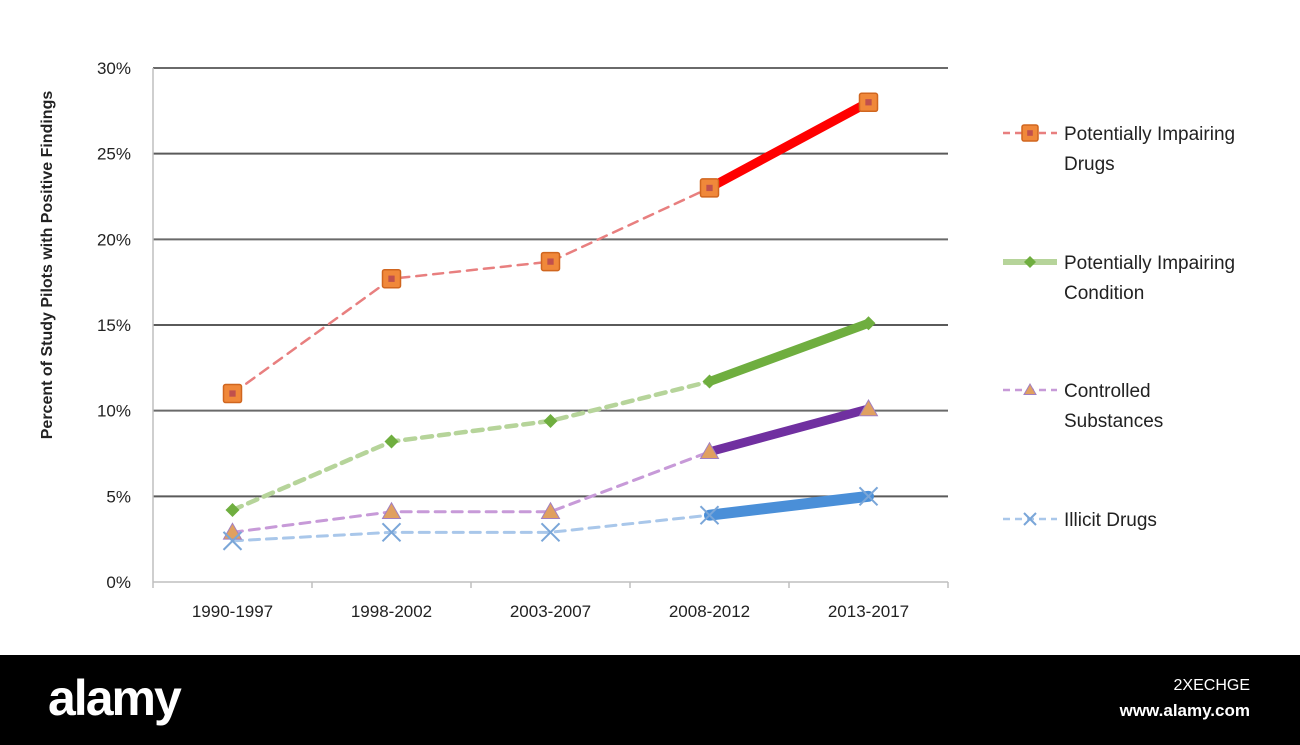 This screenshot has height=745, width=1300. Describe the element at coordinates (1184, 710) in the screenshot. I see `watermark-url: www.alamy.com` at that location.